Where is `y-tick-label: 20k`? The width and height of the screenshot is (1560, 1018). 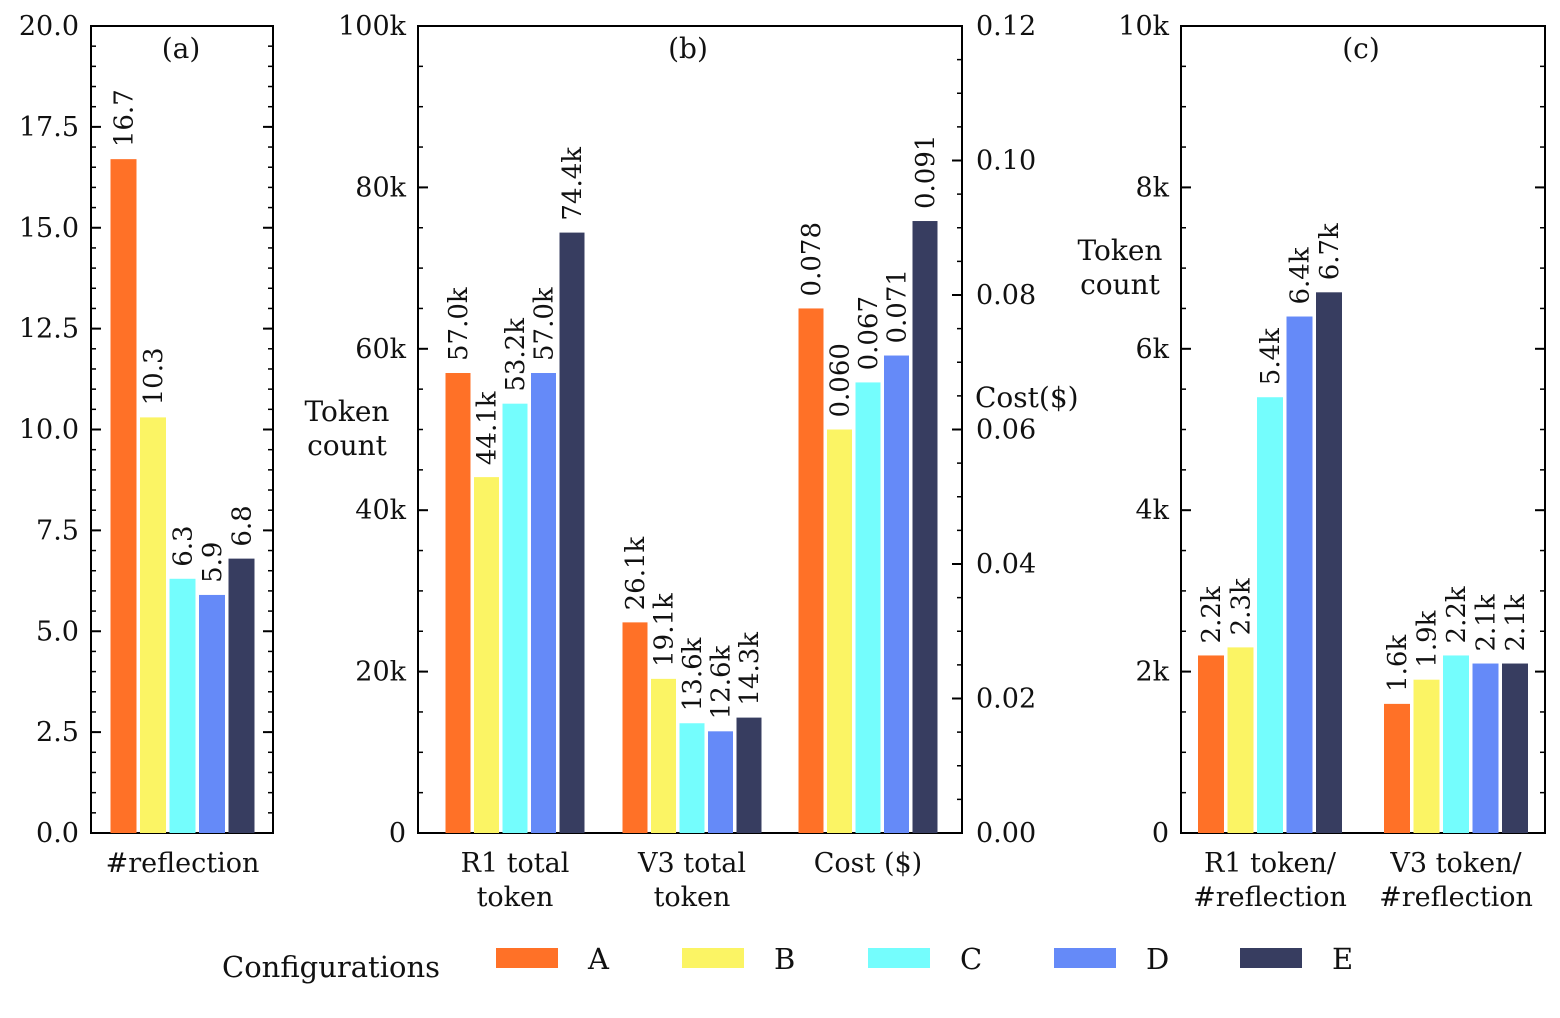
y-tick-label: 20k is located at coordinates (380, 672).